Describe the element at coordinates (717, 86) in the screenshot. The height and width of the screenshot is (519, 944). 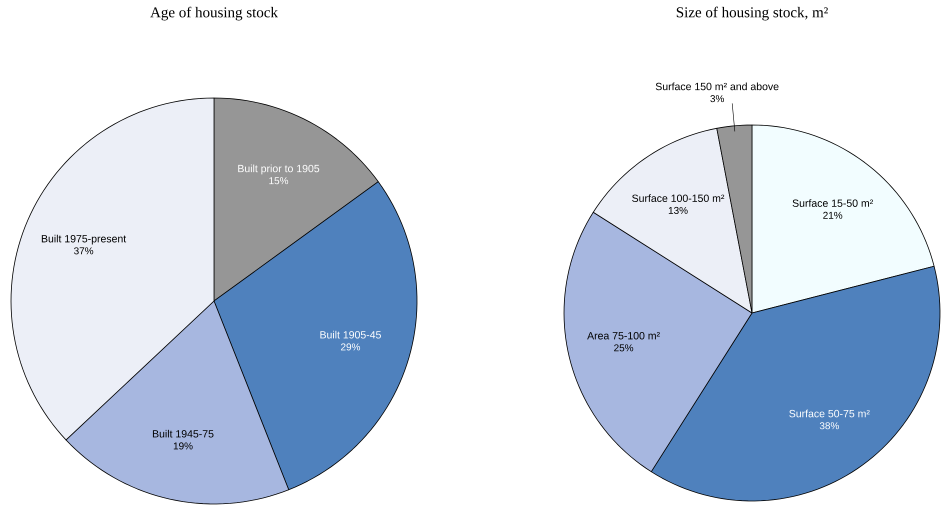
I see `slice-label: Surface 150 m² and above` at that location.